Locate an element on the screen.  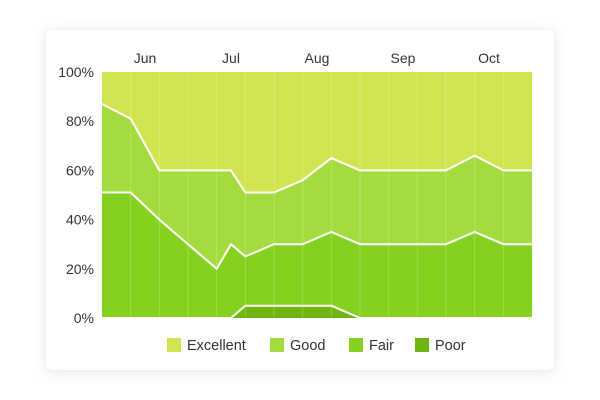
legend-label: Fair is located at coordinates (381, 346).